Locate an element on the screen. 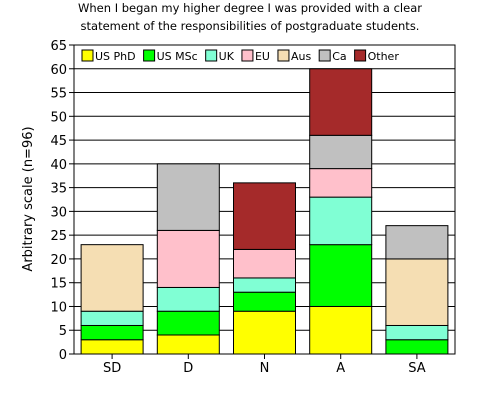 Image resolution: width=500 pixels, height=400 pixels. y-tick-label: 5 is located at coordinates (63, 331).